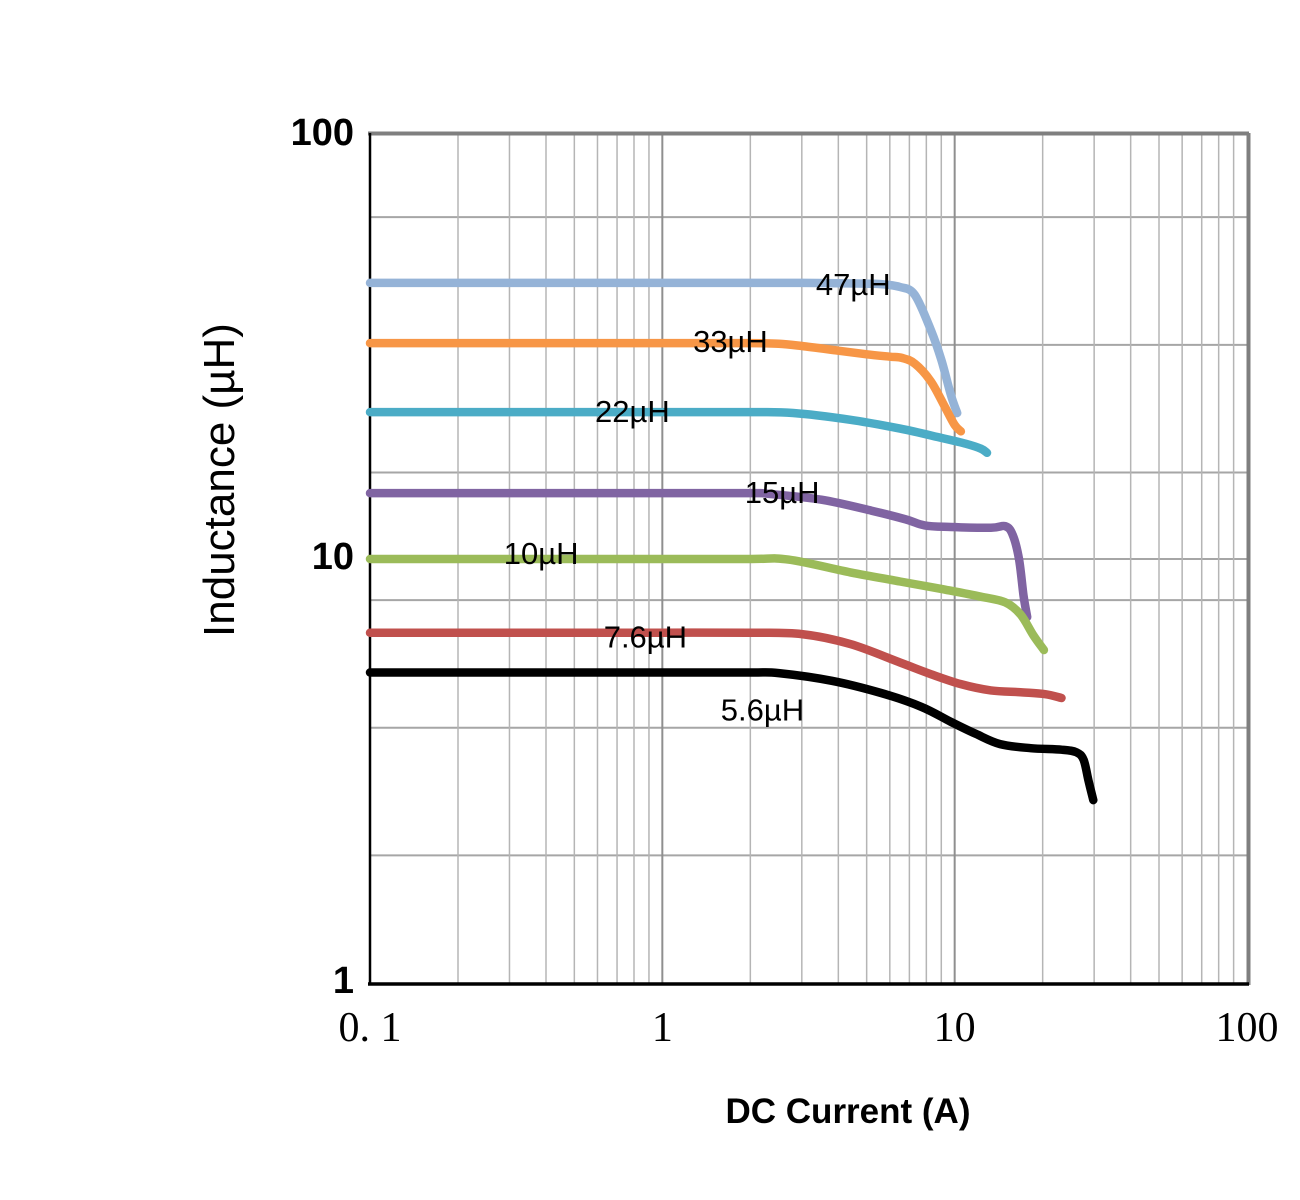  Describe the element at coordinates (730, 341) in the screenshot. I see `curve-label-33uH: 33µH` at that location.